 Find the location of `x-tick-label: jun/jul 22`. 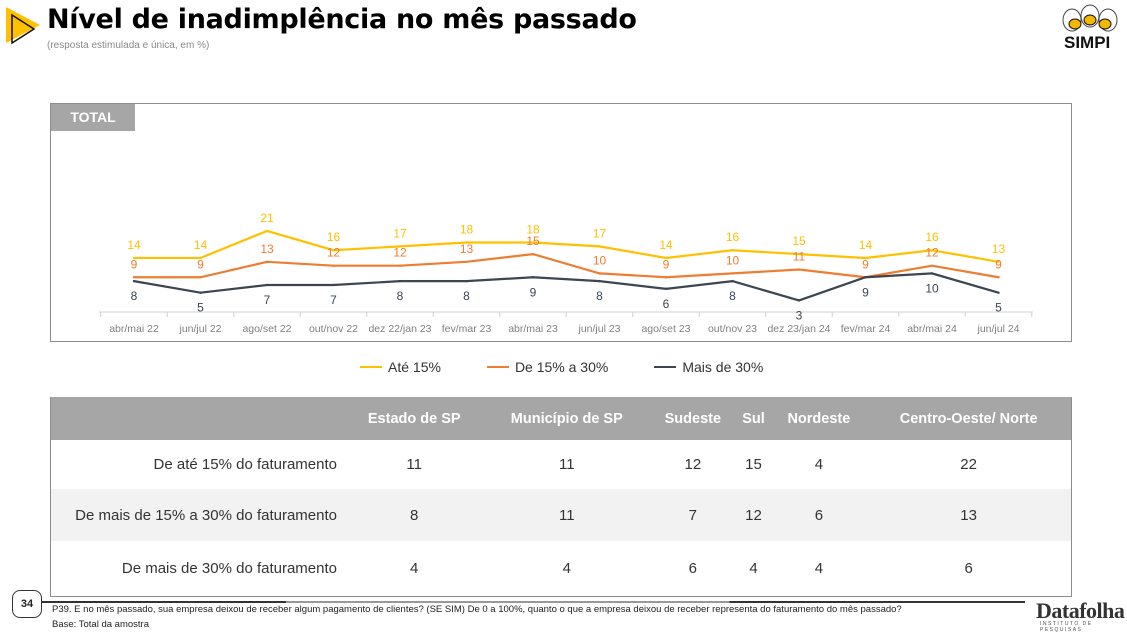

x-tick-label: jun/jul 22 is located at coordinates (199, 329).